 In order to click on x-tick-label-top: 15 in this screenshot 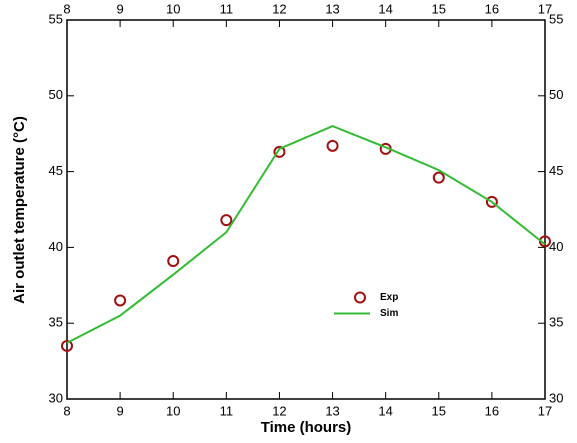, I will do `click(439, 8)`.